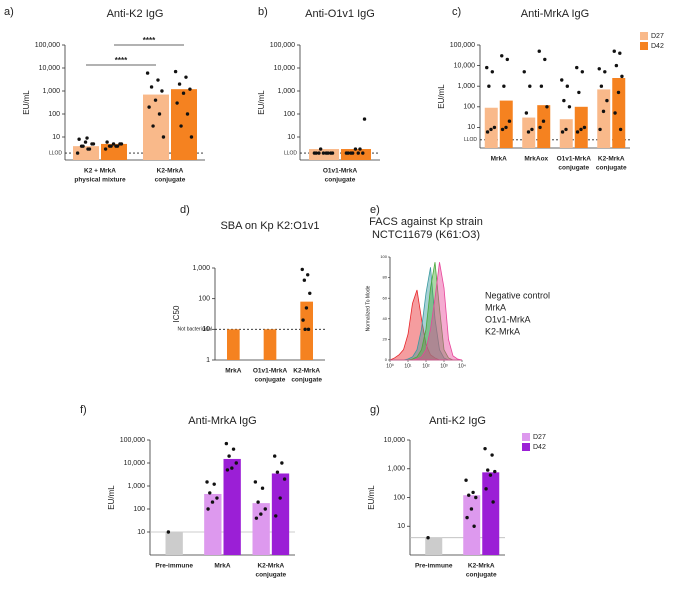 This screenshot has width=700, height=594. Describe the element at coordinates (174, 566) in the screenshot. I see `x-tick-label: Pre-immune` at that location.